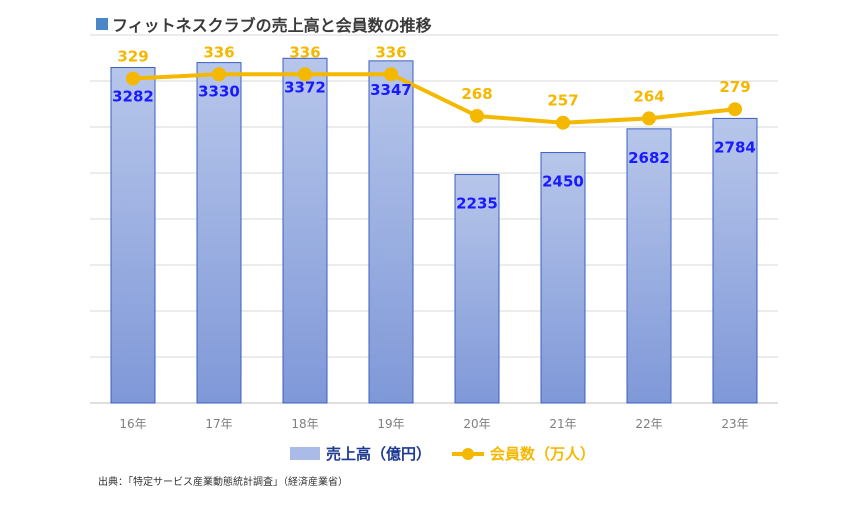  I want to click on legend-bar-label: 売上高（億円）, so click(378, 454).